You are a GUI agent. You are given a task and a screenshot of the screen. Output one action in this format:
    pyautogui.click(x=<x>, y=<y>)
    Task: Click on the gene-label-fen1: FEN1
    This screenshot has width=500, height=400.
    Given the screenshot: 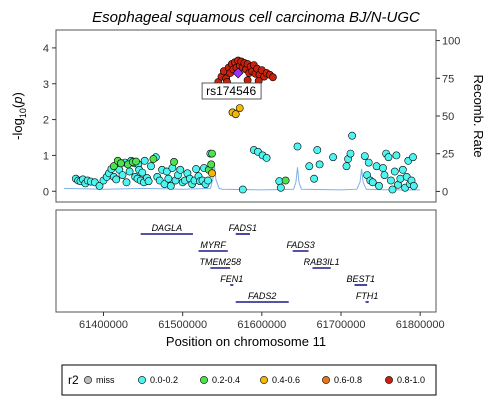 What is the action you would take?
    pyautogui.click(x=231, y=279)
    